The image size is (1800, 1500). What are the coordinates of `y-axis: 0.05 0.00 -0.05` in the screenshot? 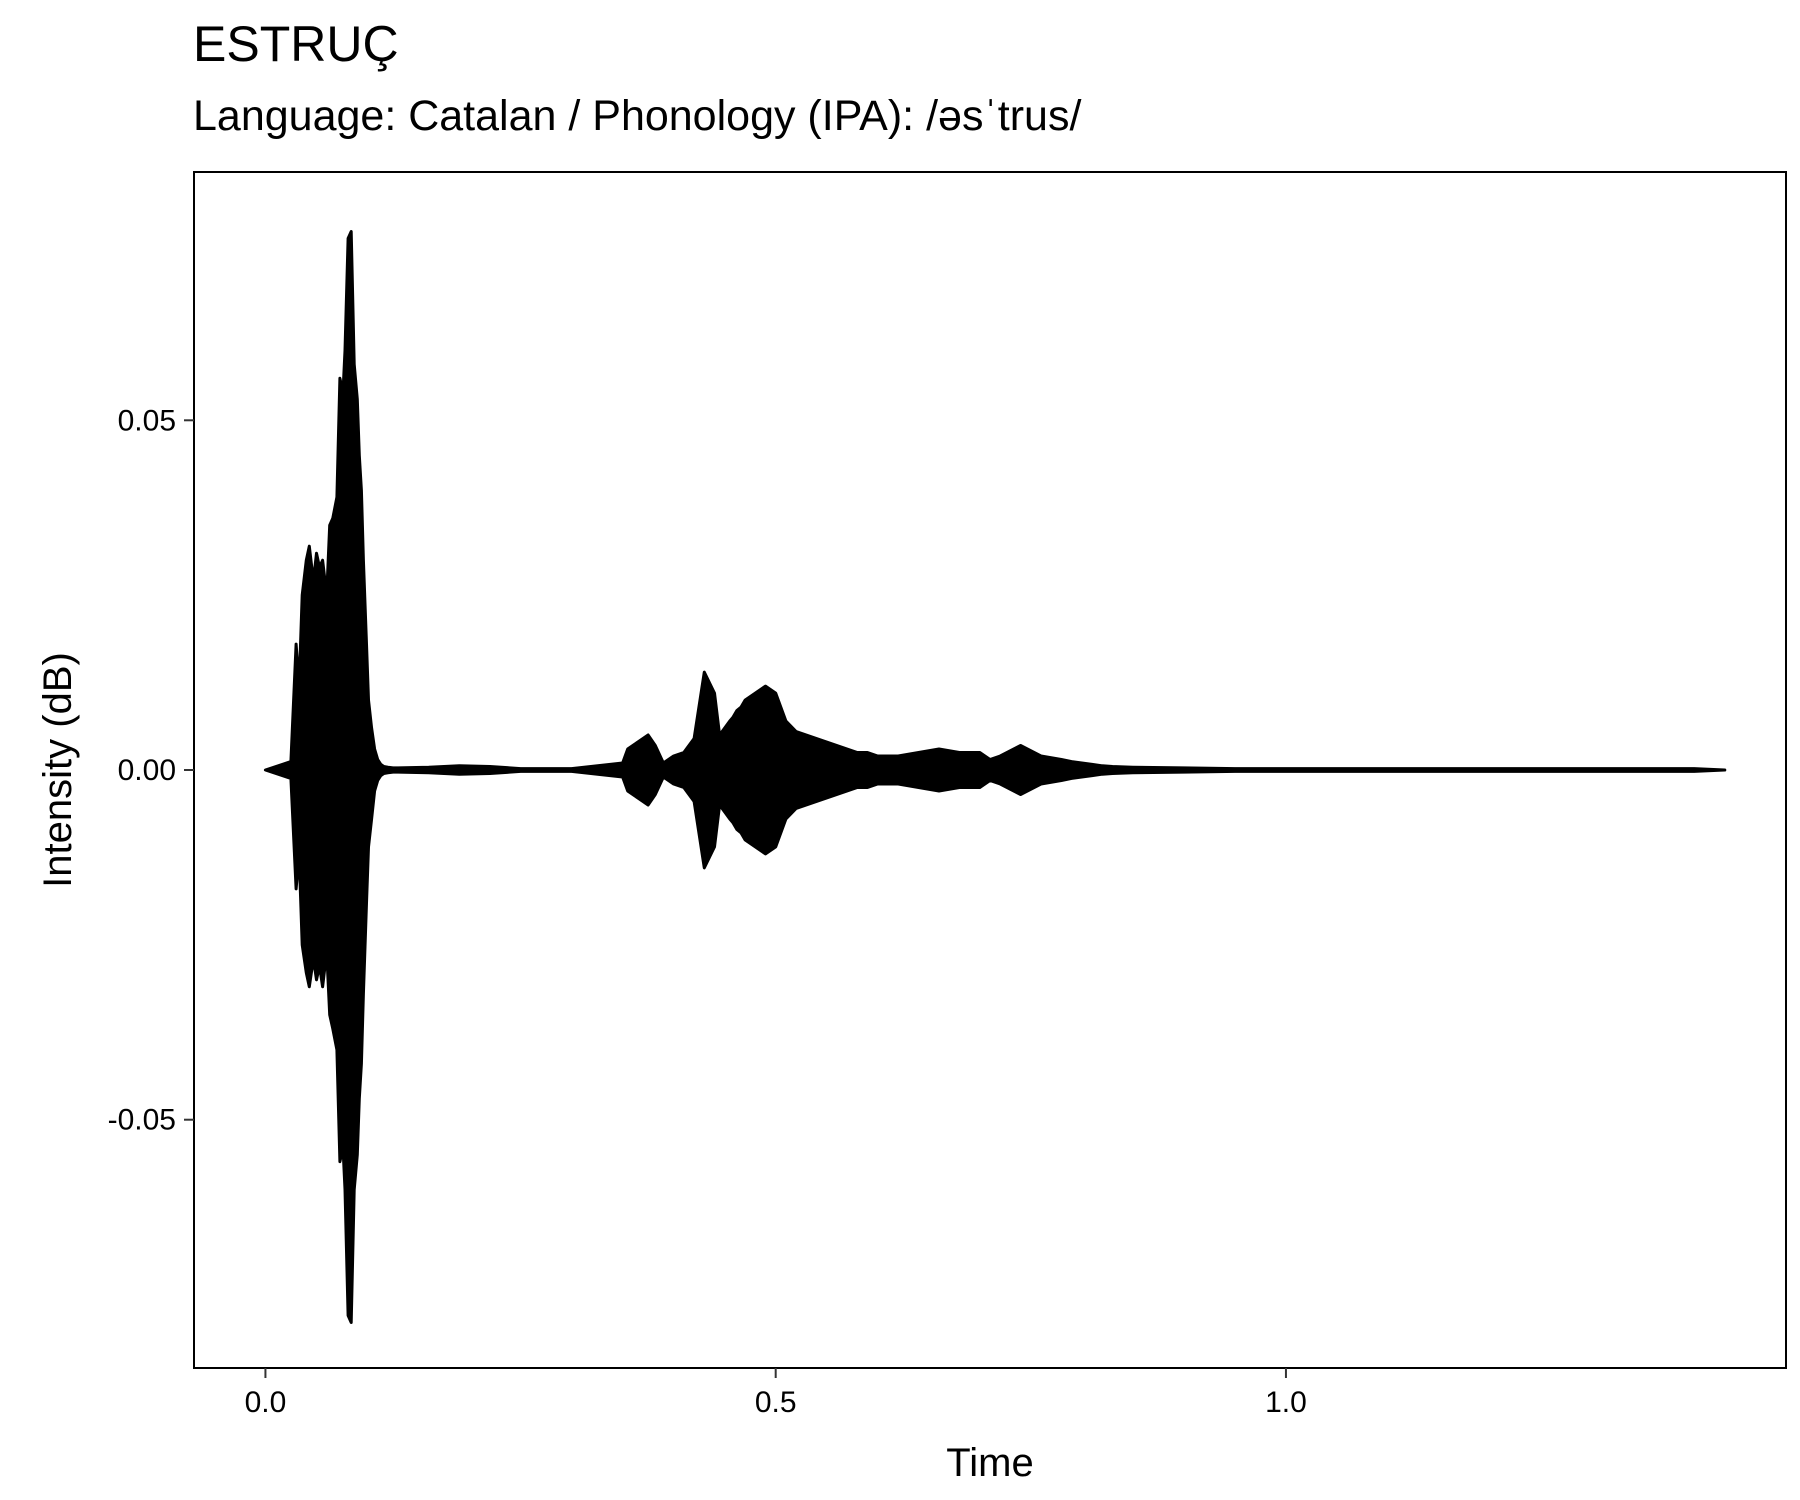 It's located at (151, 770).